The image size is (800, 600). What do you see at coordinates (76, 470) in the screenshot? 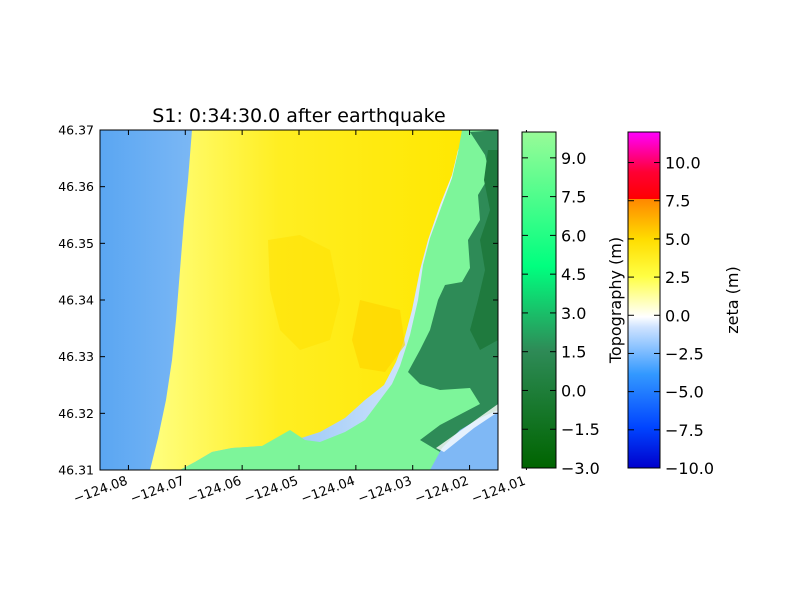
I see `y-tick-label: 46.31` at bounding box center [76, 470].